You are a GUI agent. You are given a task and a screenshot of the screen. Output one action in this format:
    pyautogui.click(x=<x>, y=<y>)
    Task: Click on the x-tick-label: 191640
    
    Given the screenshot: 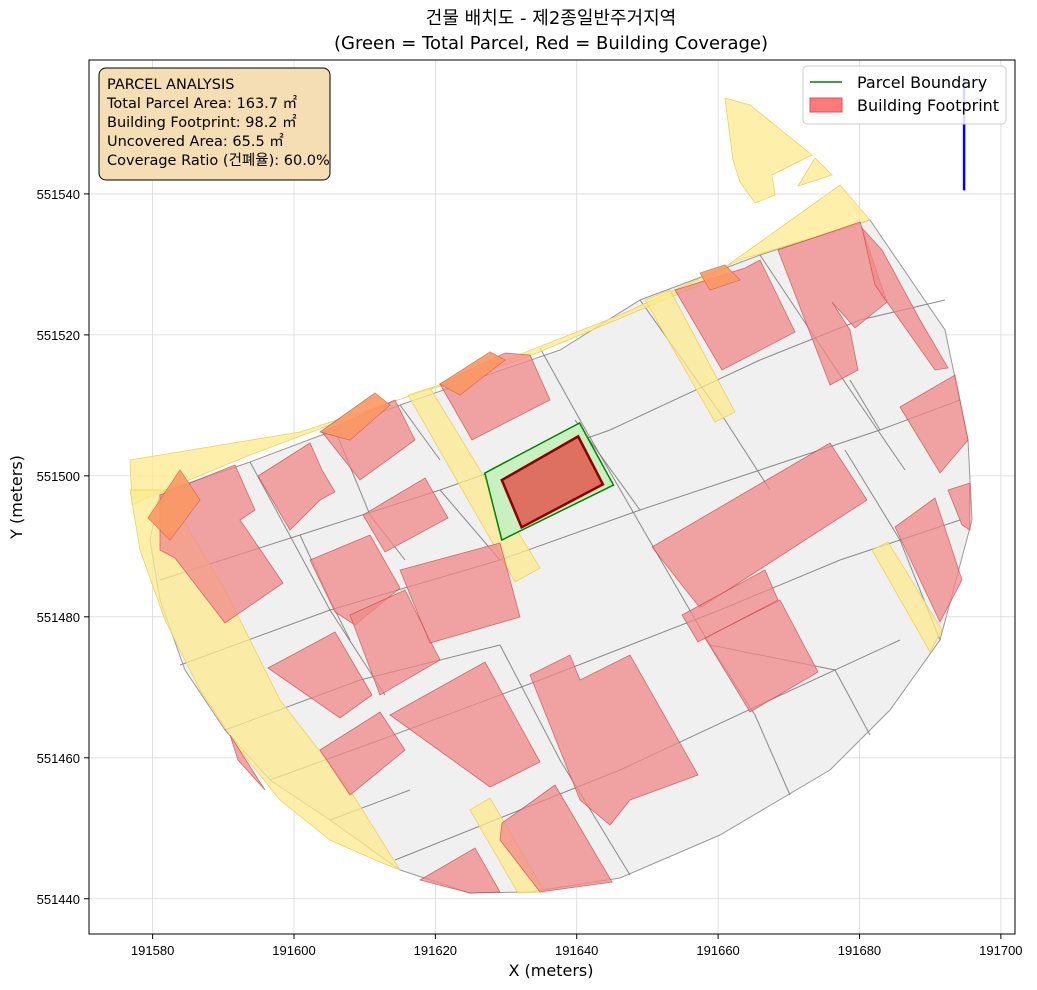 What is the action you would take?
    pyautogui.click(x=576, y=950)
    